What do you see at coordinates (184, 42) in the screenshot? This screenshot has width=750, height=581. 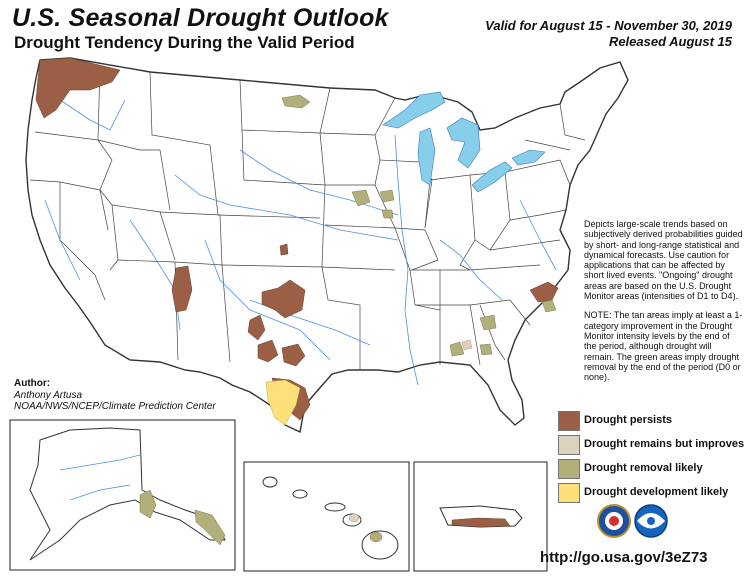 I see `map-subtitle: Drought Tendency During the Valid Period` at bounding box center [184, 42].